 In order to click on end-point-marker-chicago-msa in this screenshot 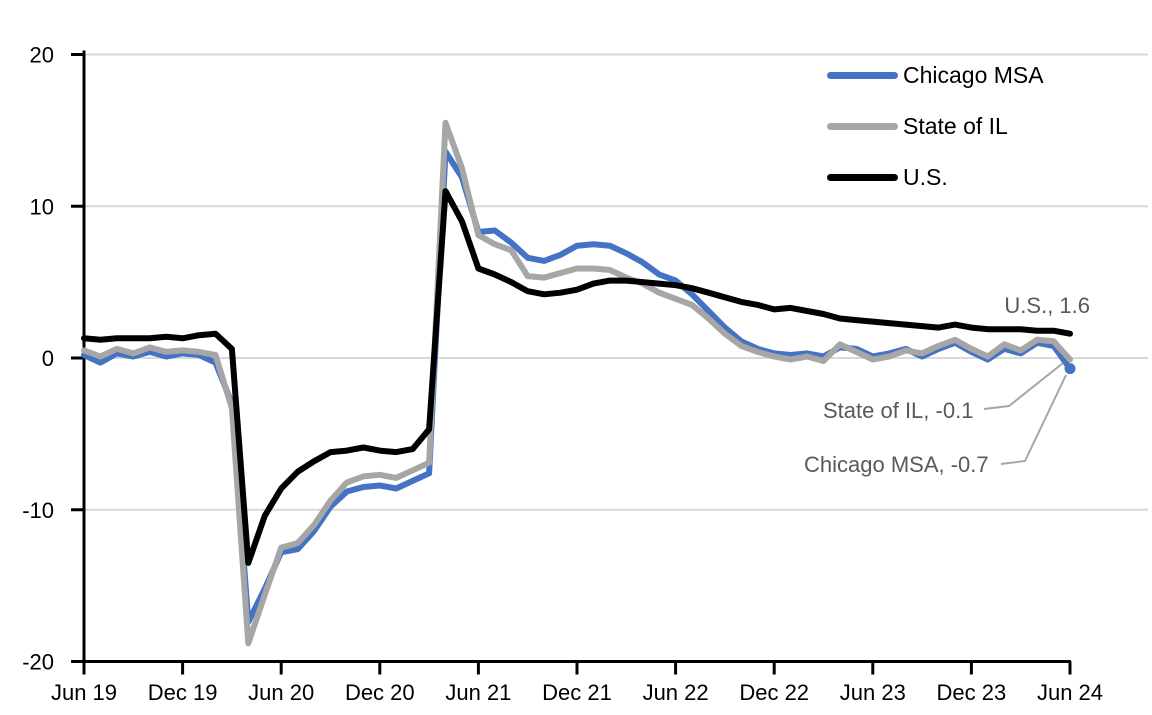, I will do `click(1070, 369)`.